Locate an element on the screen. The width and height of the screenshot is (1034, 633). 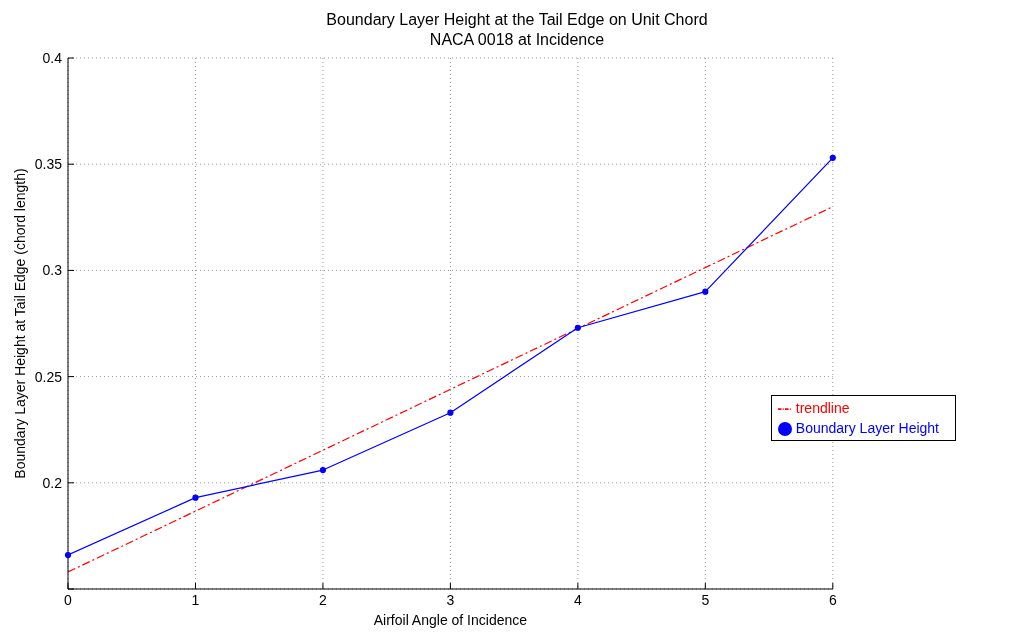
y-tick-label: 0.3 is located at coordinates (52, 270).